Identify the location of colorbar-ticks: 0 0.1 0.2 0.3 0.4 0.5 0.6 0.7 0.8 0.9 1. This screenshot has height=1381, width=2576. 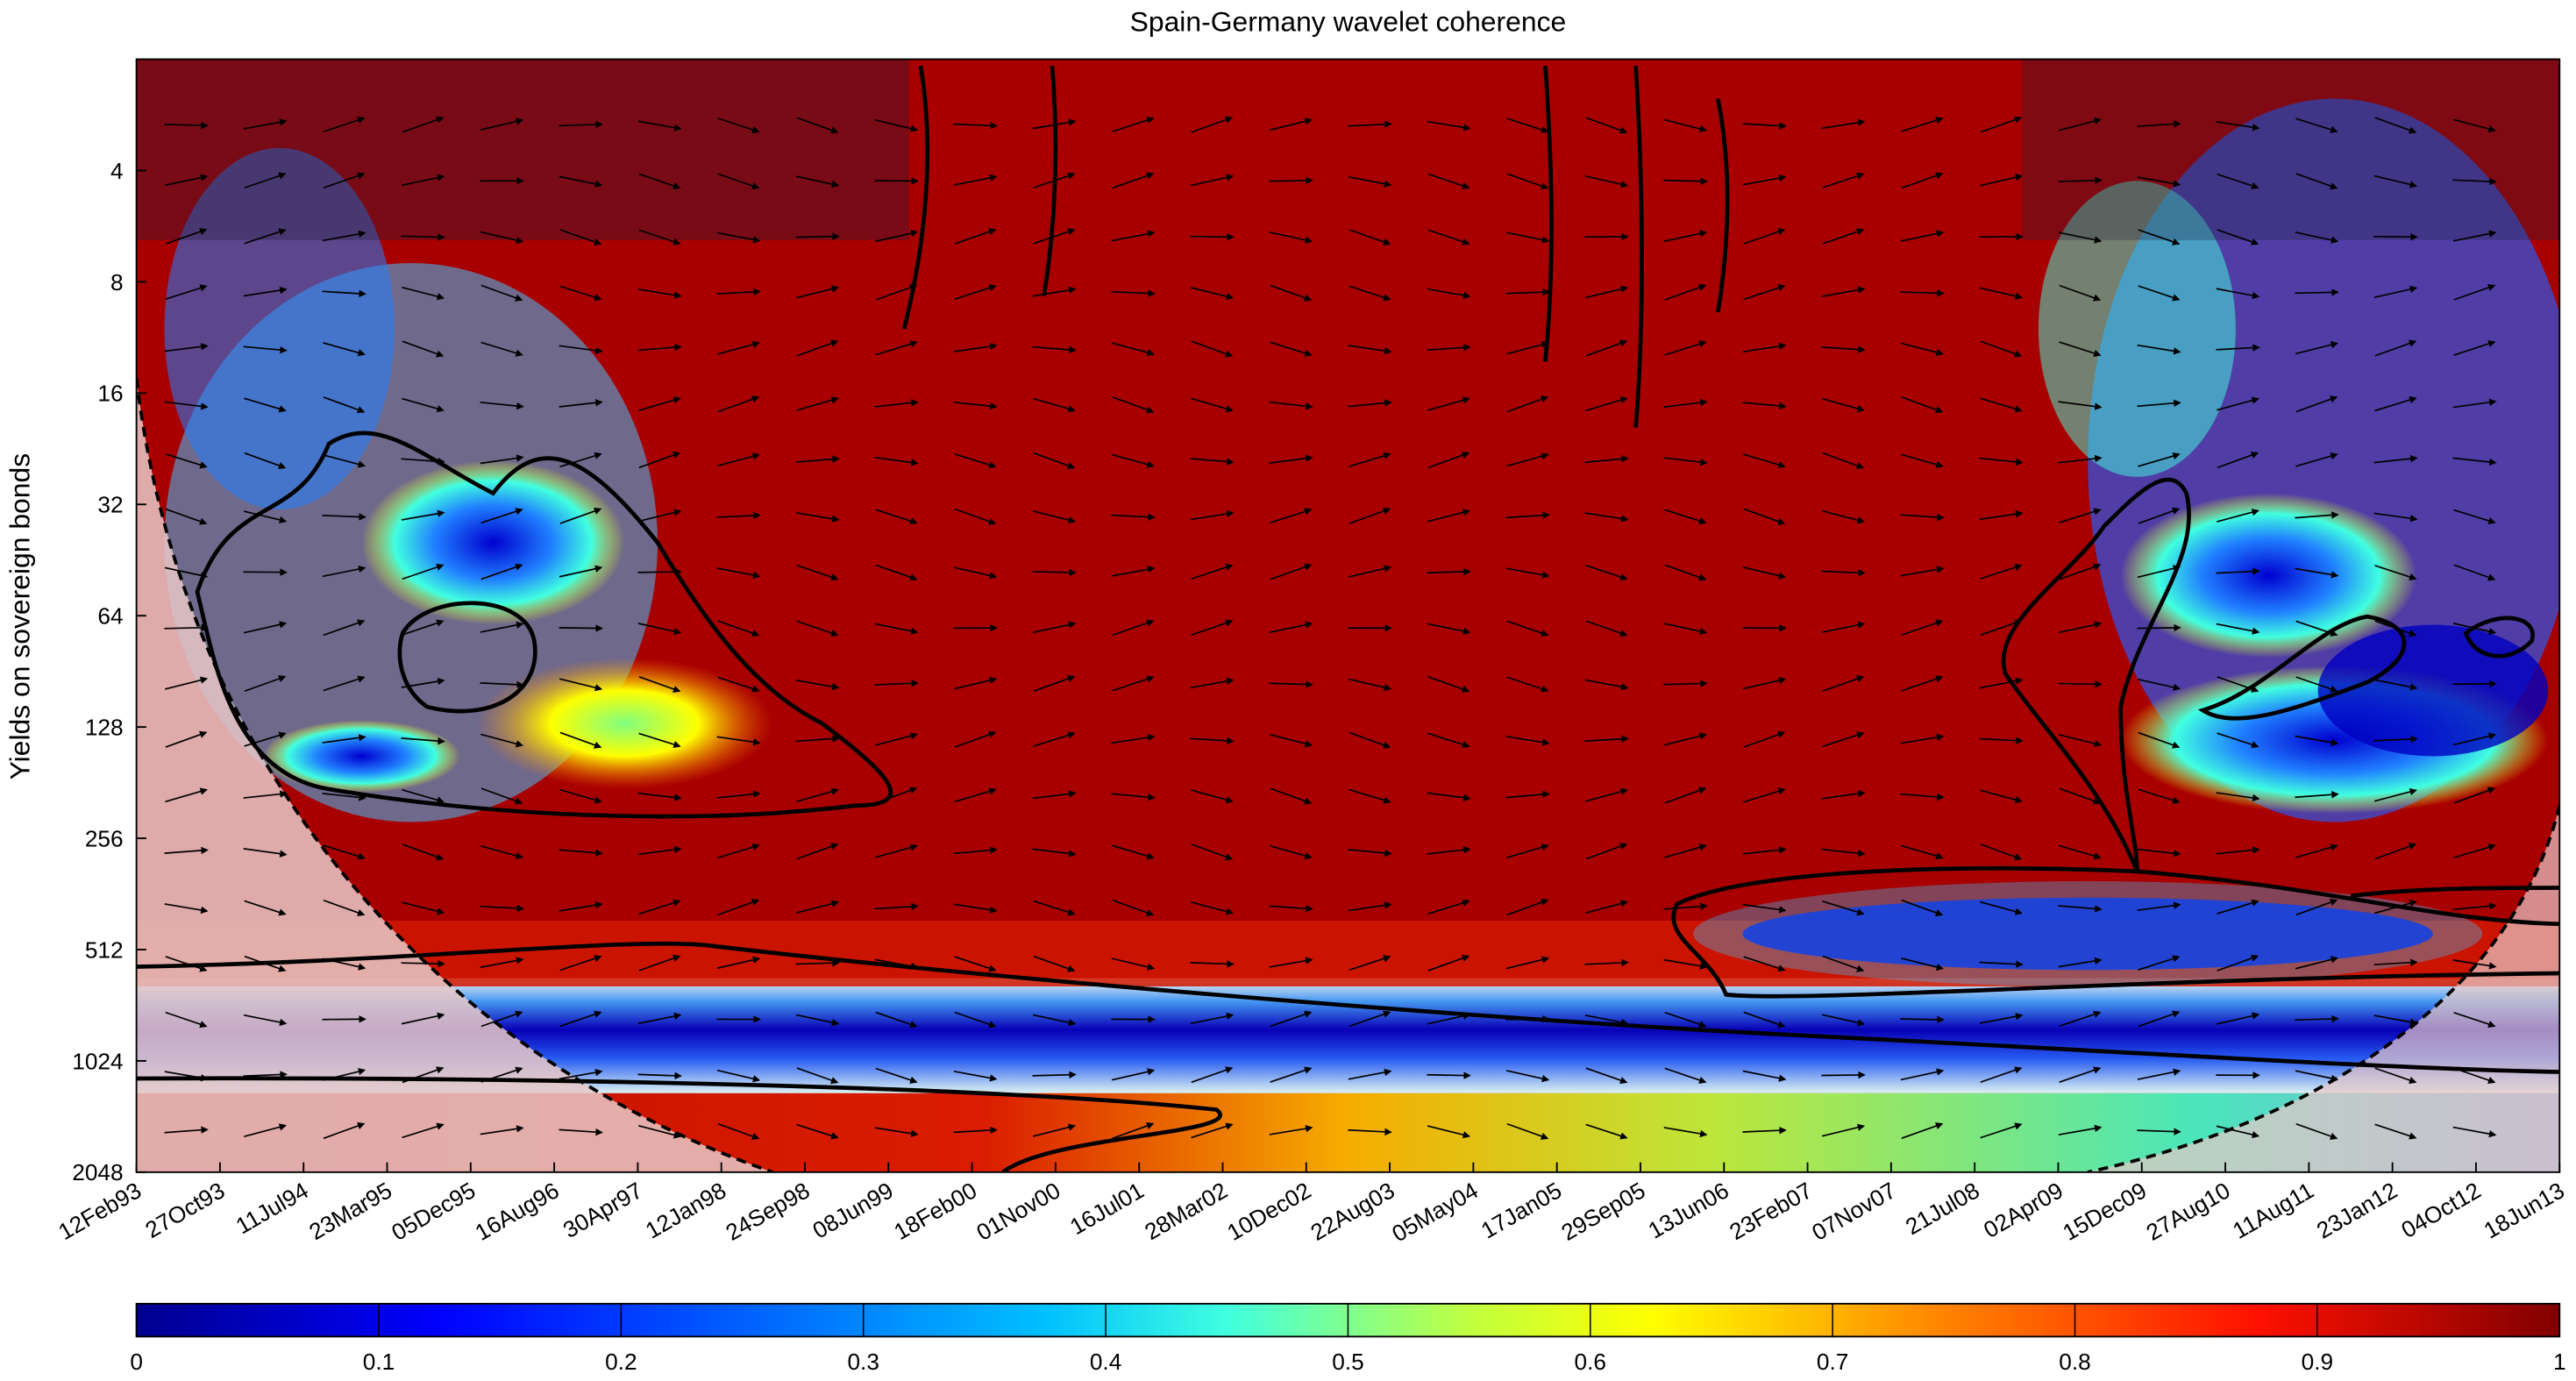
(1348, 1339).